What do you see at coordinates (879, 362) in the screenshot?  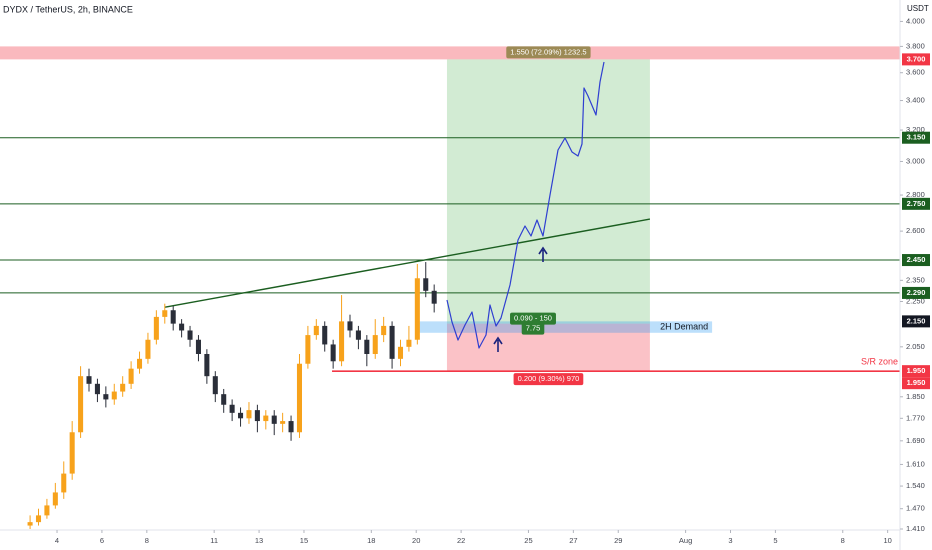 I see `sr-label: S/R zone` at bounding box center [879, 362].